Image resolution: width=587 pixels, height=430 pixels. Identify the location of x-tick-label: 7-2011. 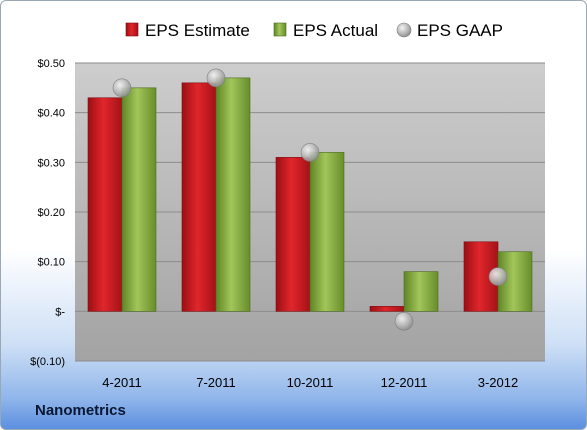
(216, 382).